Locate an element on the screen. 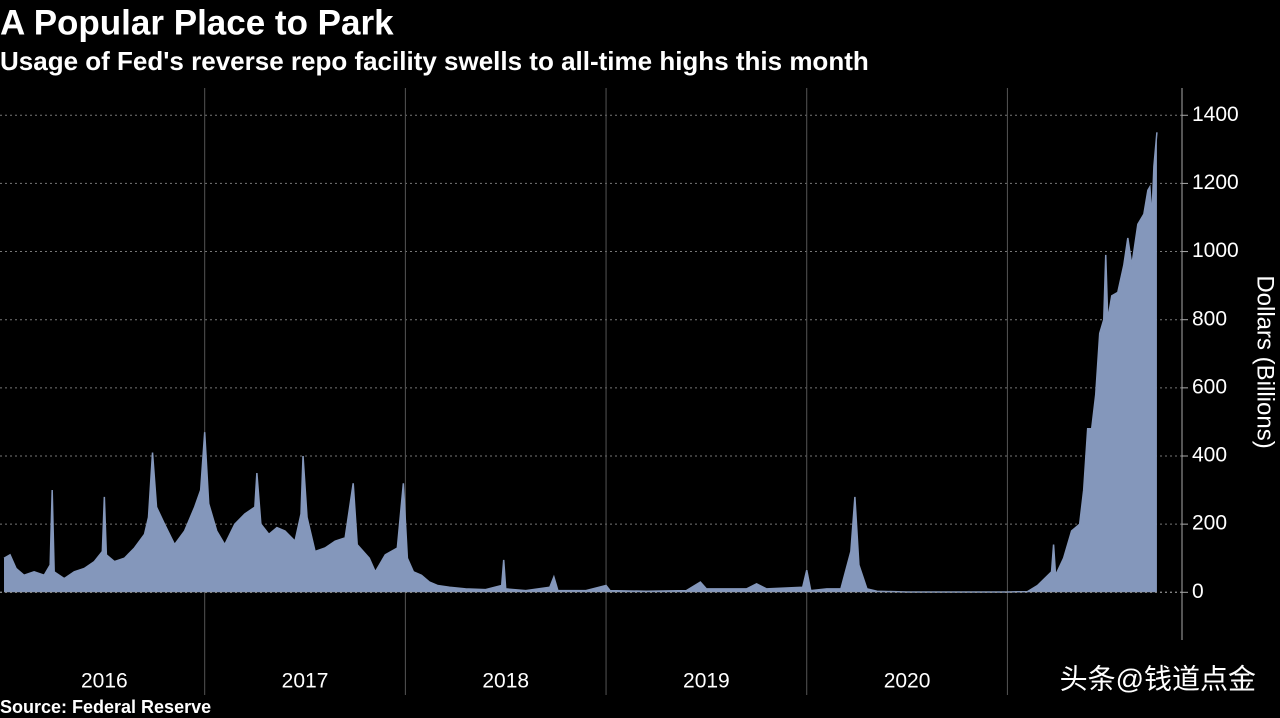 The image size is (1280, 718). y-axis-label: Dollars (Billions) is located at coordinates (1265, 361).